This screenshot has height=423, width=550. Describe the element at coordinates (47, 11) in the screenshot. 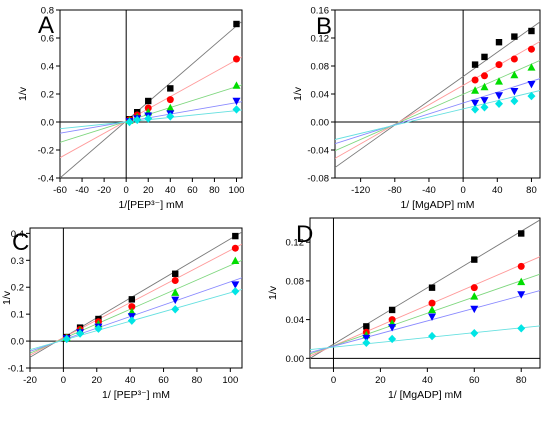

I see `y-tick-label: 0.8` at that location.